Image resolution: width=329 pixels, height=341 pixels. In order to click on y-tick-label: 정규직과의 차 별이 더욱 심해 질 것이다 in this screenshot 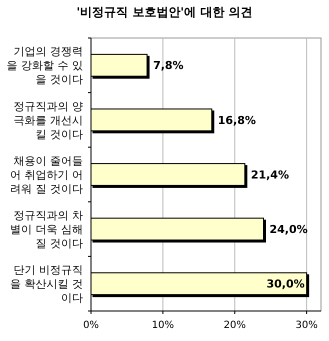, I will do `click(46, 229)`.